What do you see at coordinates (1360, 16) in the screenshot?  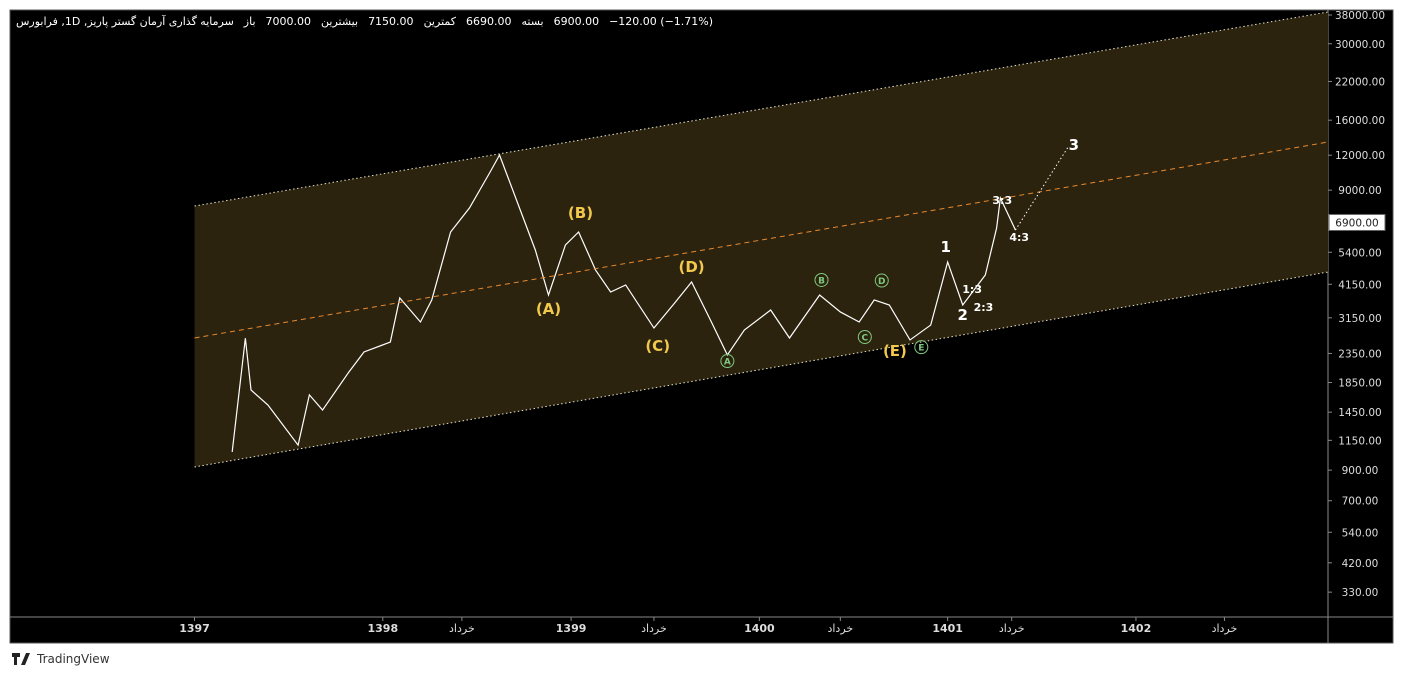 I see `y-tick-label: 38000.00` at bounding box center [1360, 16].